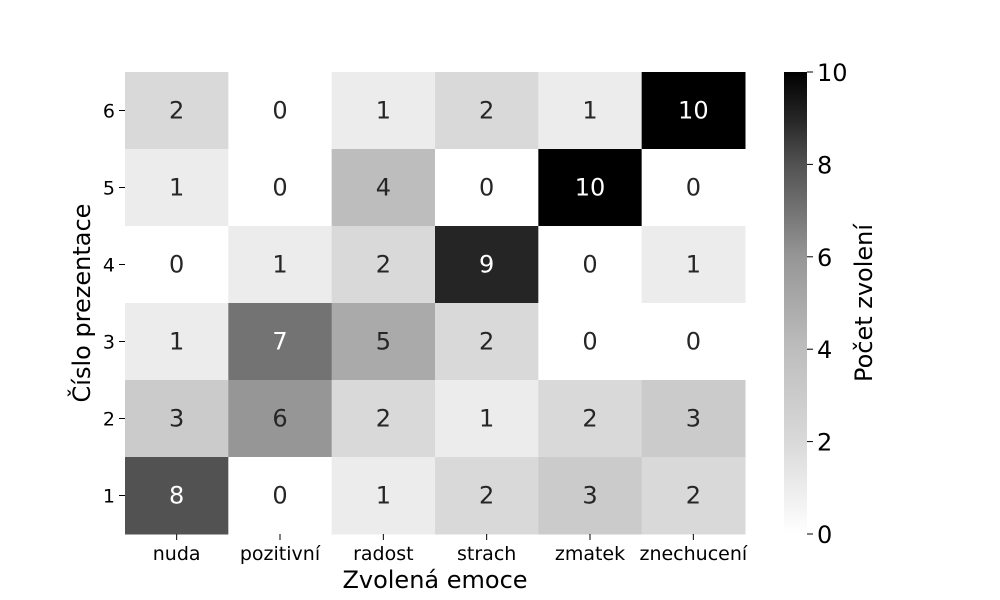  I want to click on heatmap-cell-r1-nuda, so click(177, 496).